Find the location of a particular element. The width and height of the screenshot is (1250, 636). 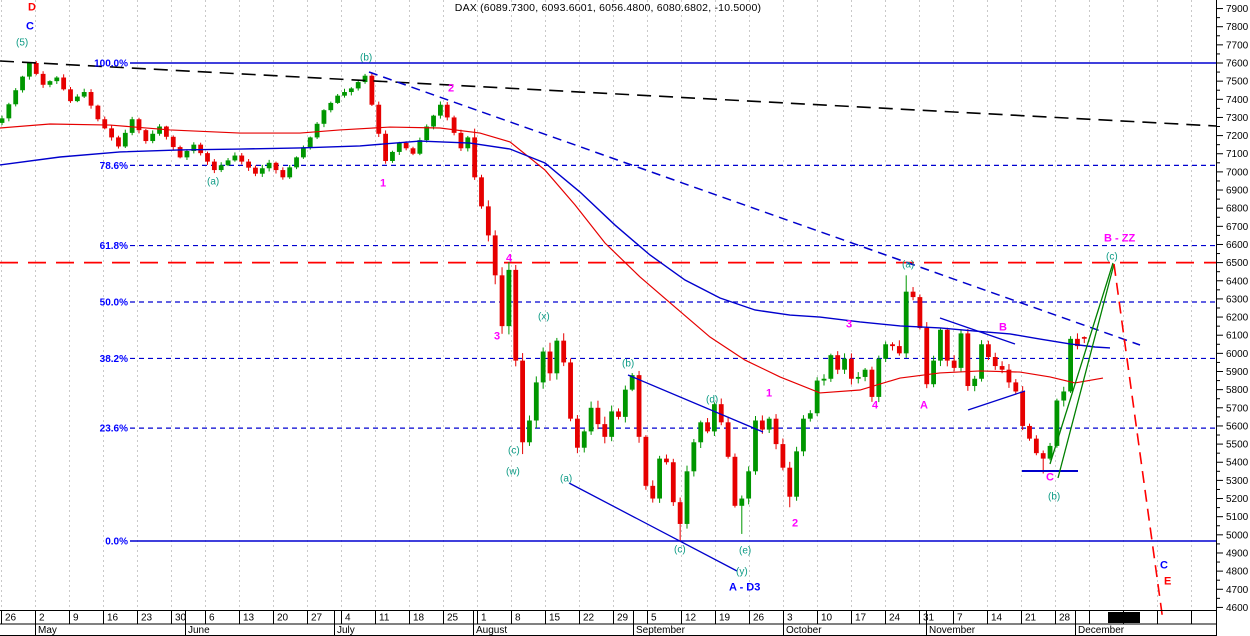

green-projection-right is located at coordinates (1086, 371).